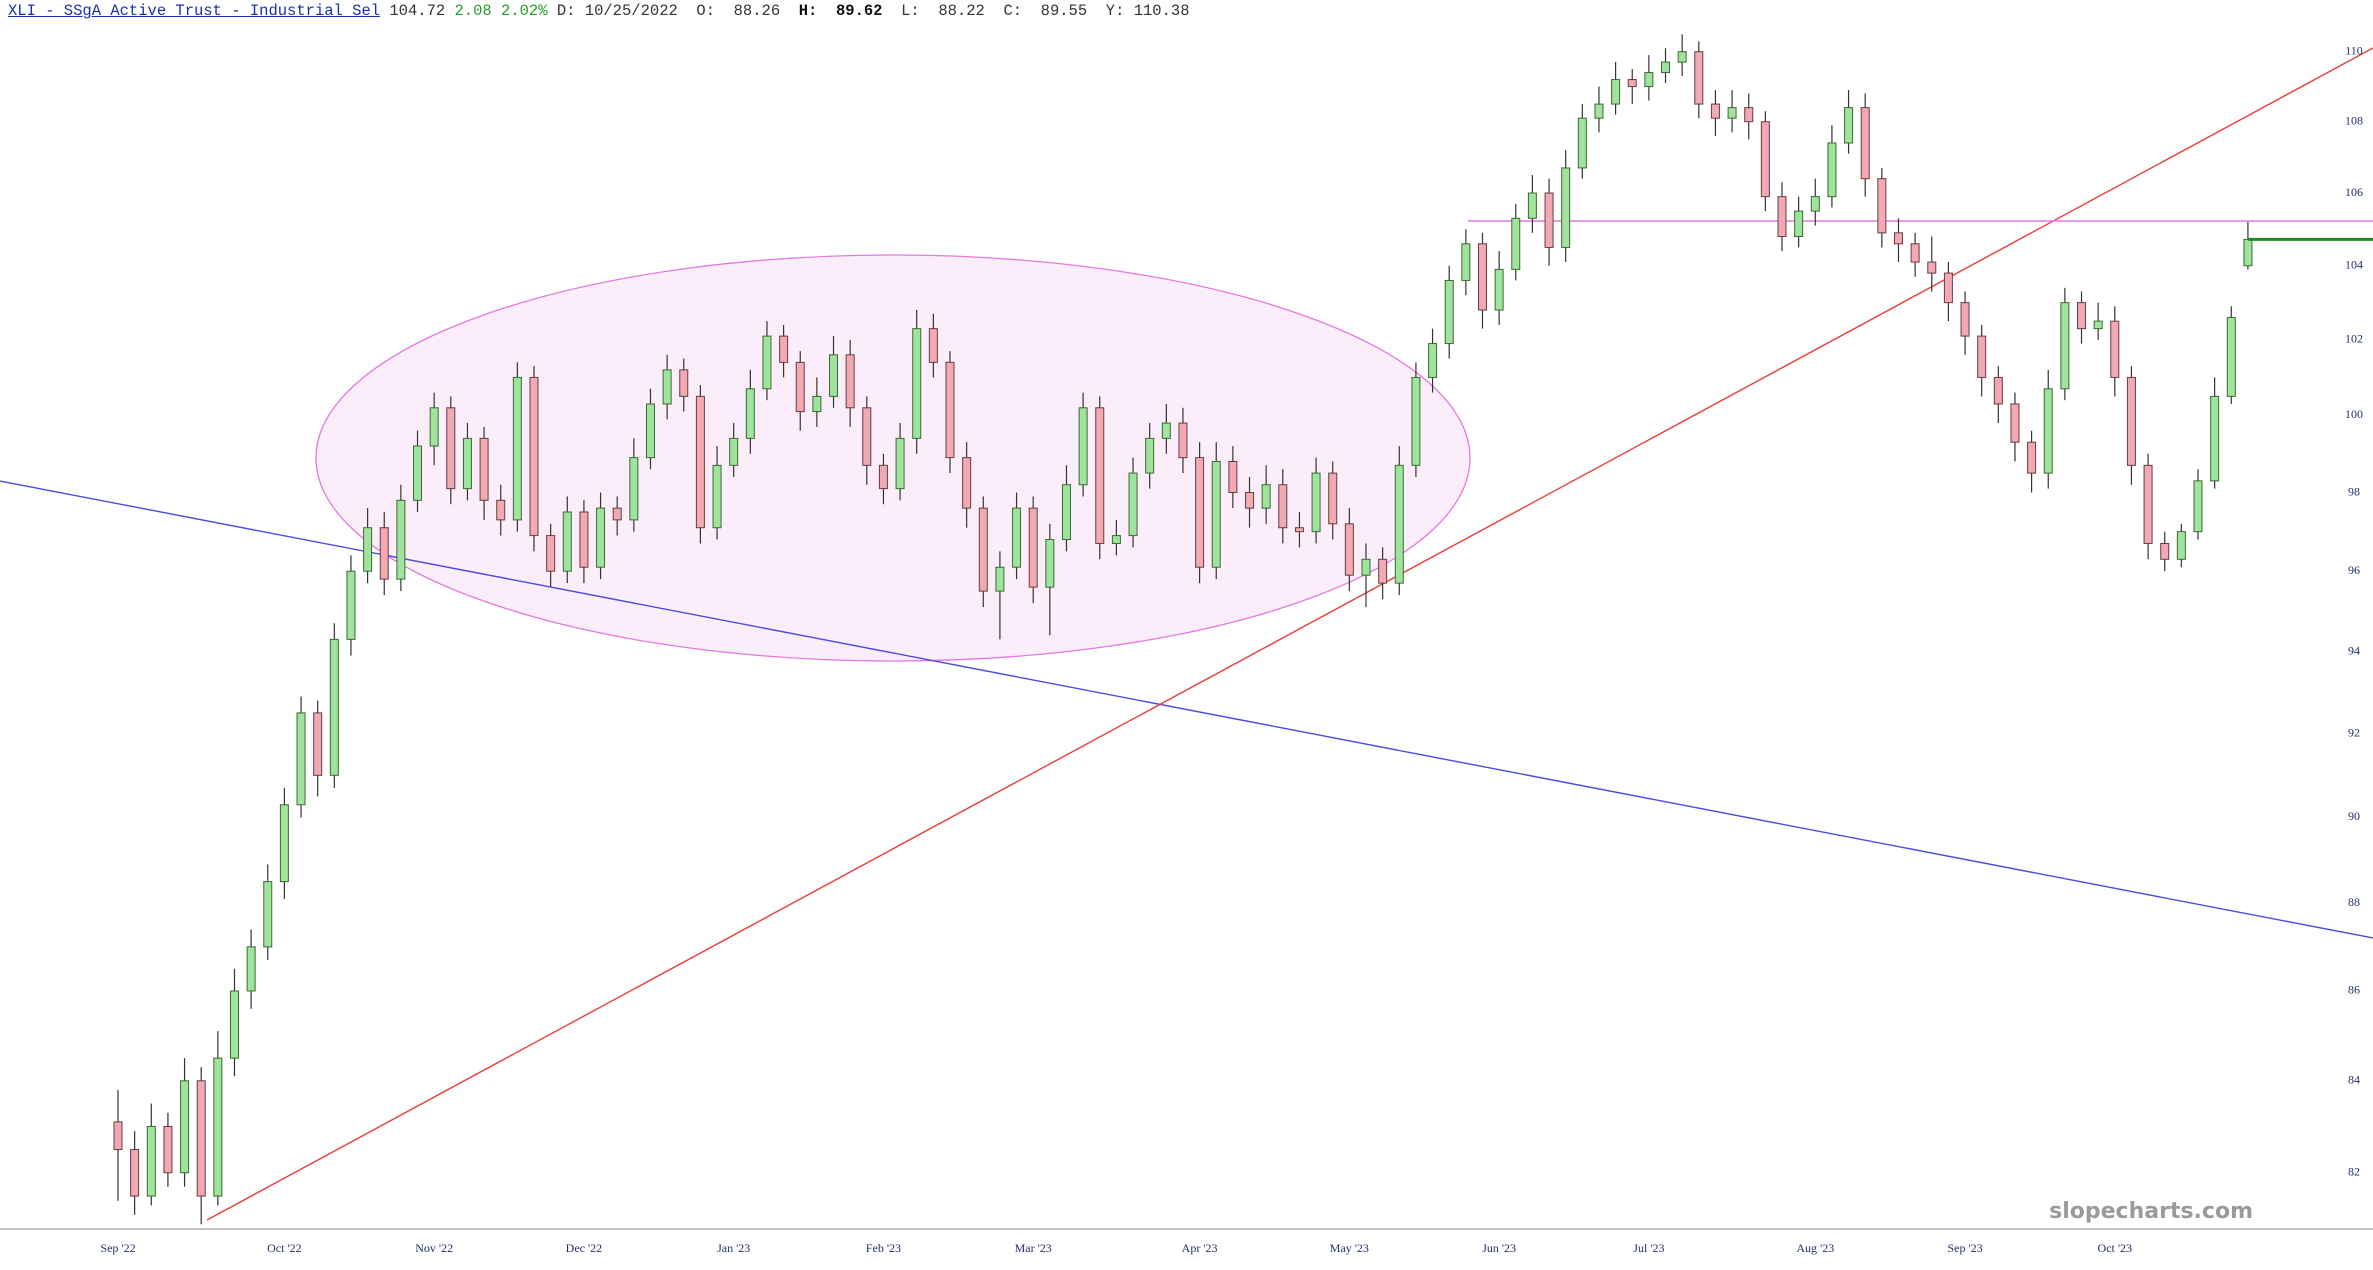 This screenshot has width=2373, height=1270. What do you see at coordinates (2354, 50) in the screenshot?
I see `y-tick-label: 110` at bounding box center [2354, 50].